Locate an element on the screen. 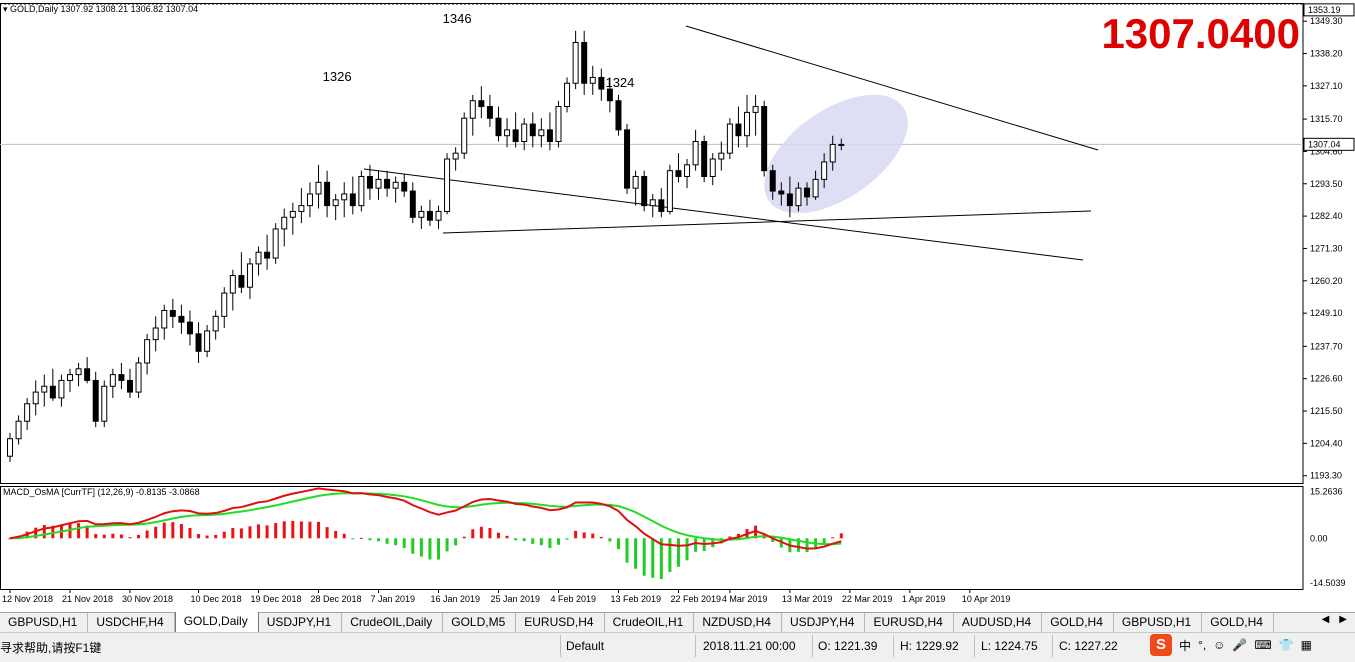 This screenshot has width=1355, height=662. tab-usdjpy-h4: USDJPY,H4 is located at coordinates (824, 622).